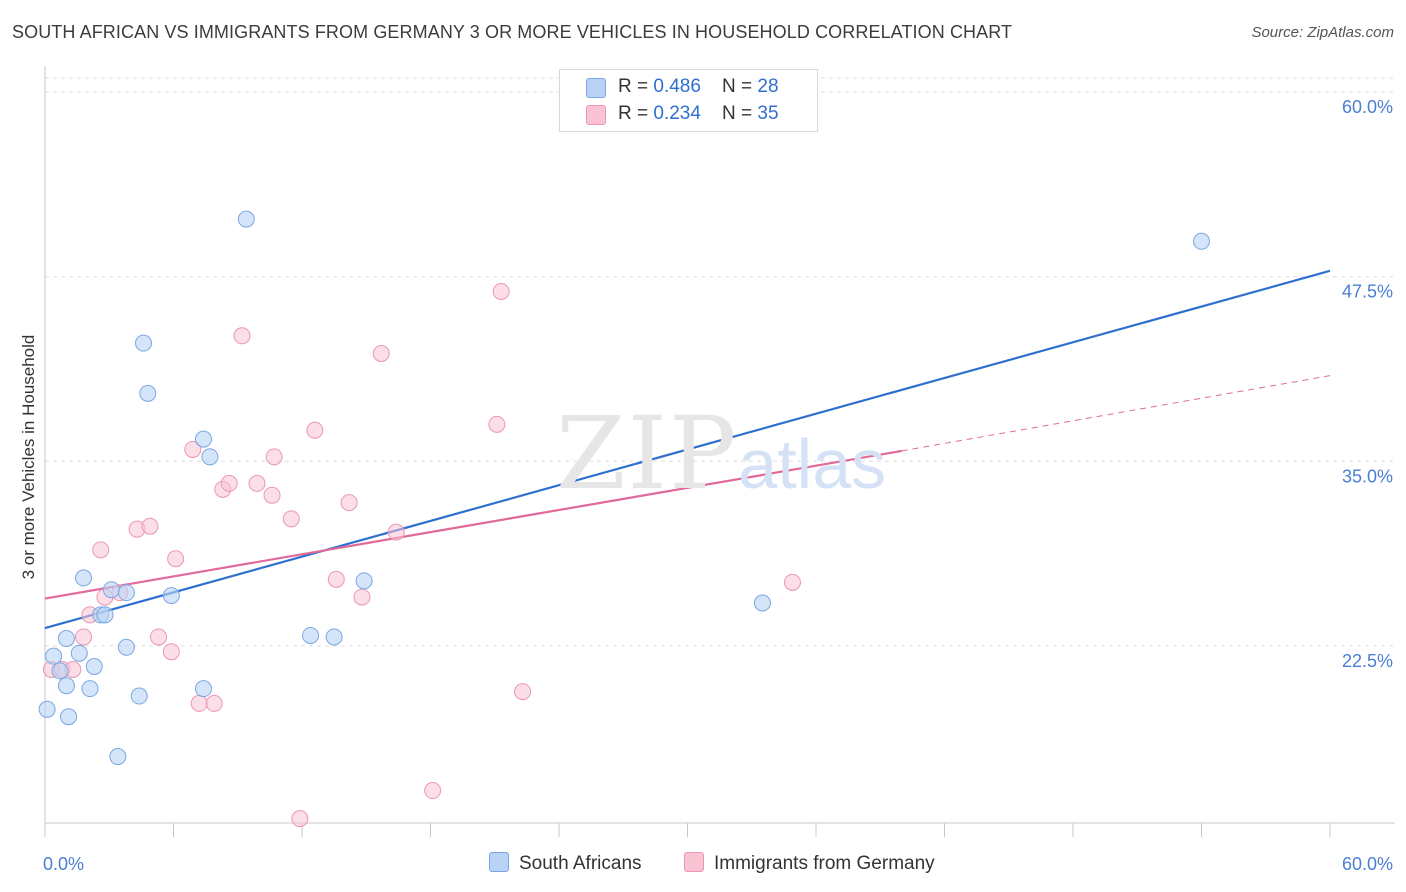  What do you see at coordinates (812, 464) in the screenshot?
I see `watermark-atlas: atlas` at bounding box center [812, 464].